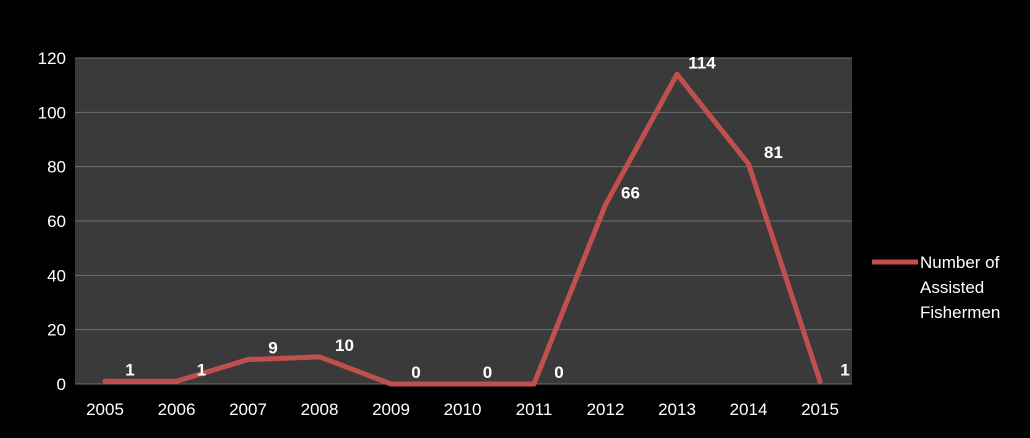 This screenshot has width=1030, height=438. Describe the element at coordinates (391, 409) in the screenshot. I see `x-tick-label: 2009` at that location.